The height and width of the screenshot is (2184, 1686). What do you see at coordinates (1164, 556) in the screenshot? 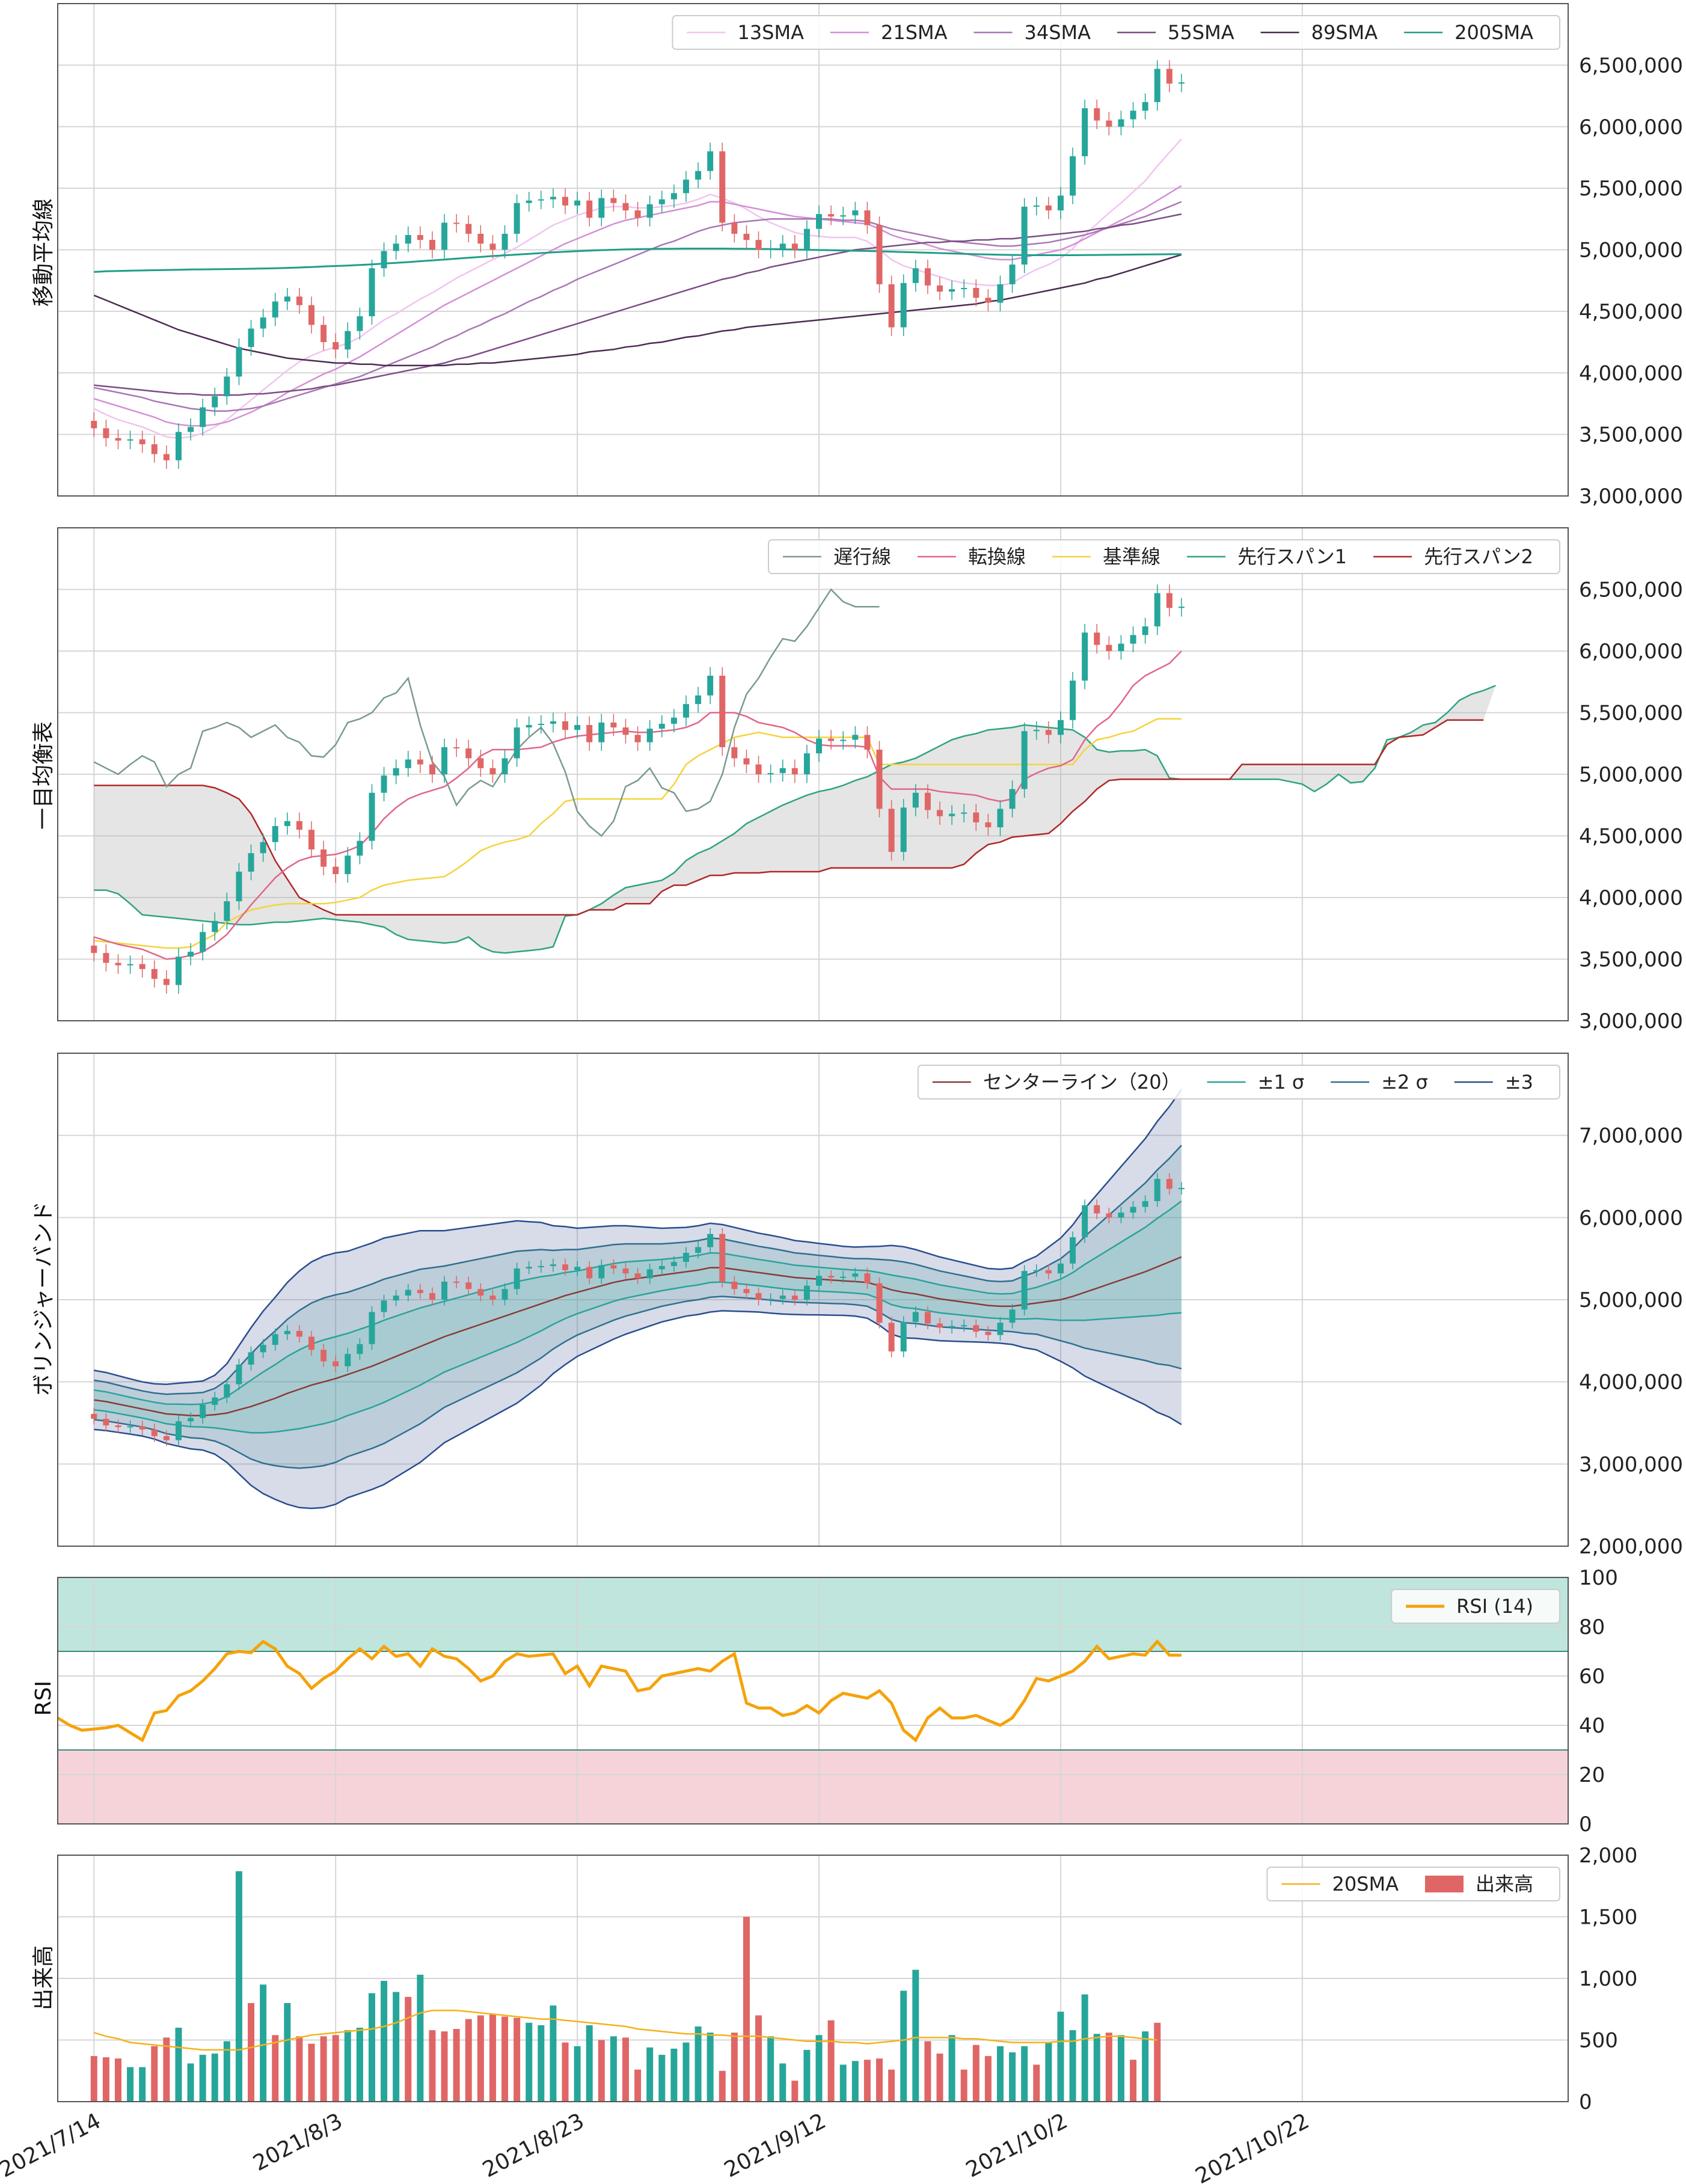
I see `legend-box` at bounding box center [1164, 556].